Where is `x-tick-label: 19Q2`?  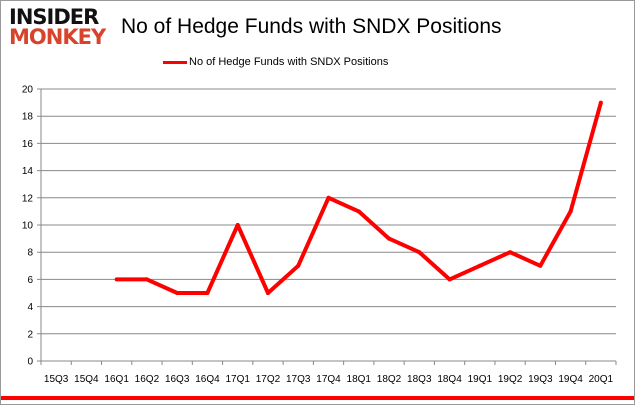
x-tick-label: 19Q2 is located at coordinates (510, 379).